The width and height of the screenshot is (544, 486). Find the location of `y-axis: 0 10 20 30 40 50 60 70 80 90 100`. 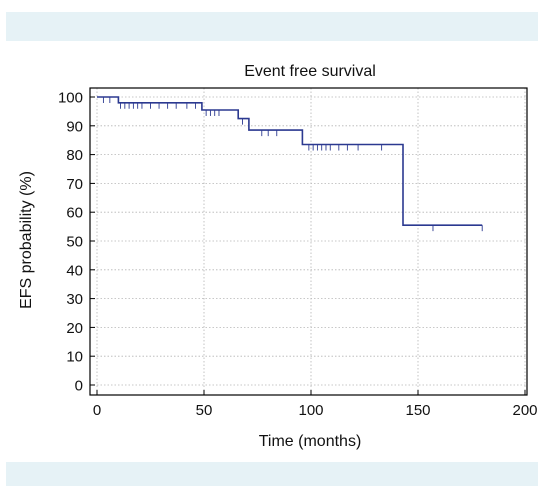

y-axis: 0 10 20 30 40 50 60 70 80 90 100 is located at coordinates (76, 242).